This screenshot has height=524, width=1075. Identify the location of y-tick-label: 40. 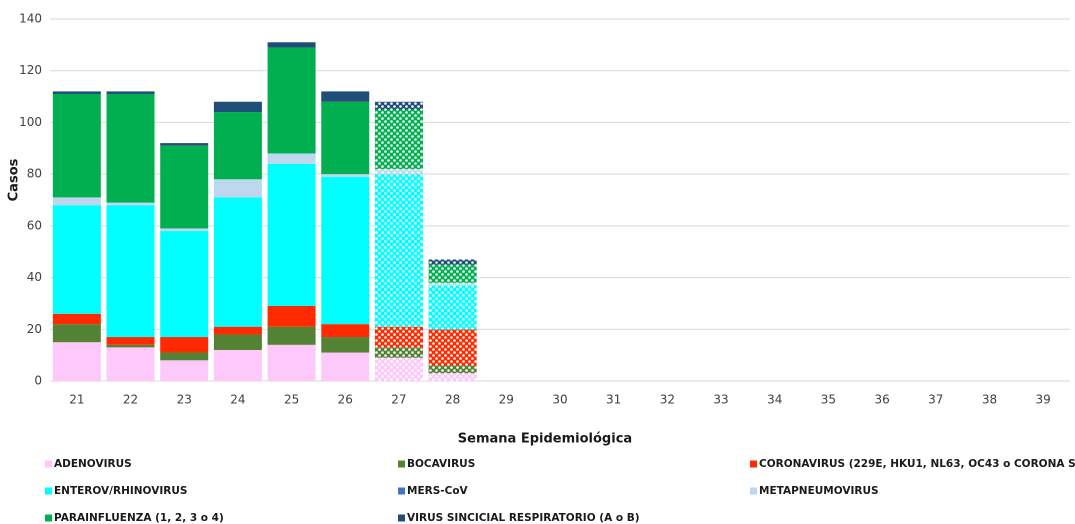
(34, 277).